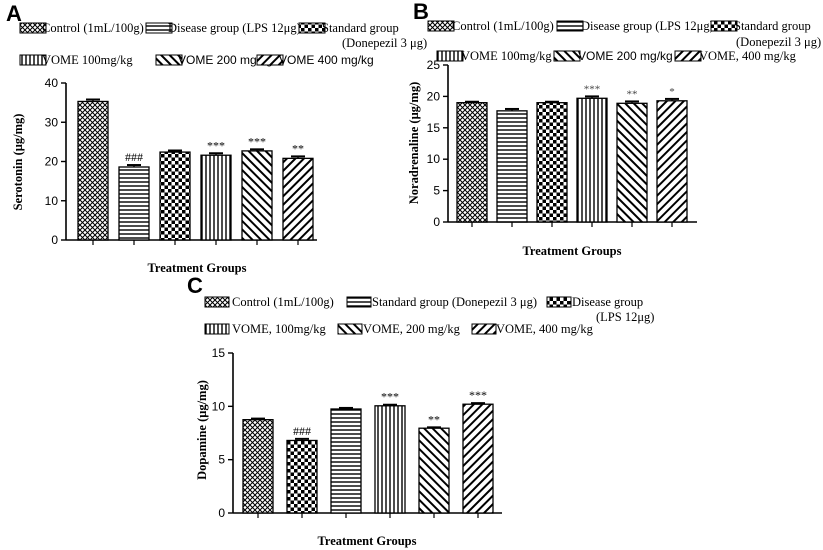 The width and height of the screenshot is (823, 550). What do you see at coordinates (87, 60) in the screenshot?
I see `panel-a-legend-label: VOME 100mg/kg` at bounding box center [87, 60].